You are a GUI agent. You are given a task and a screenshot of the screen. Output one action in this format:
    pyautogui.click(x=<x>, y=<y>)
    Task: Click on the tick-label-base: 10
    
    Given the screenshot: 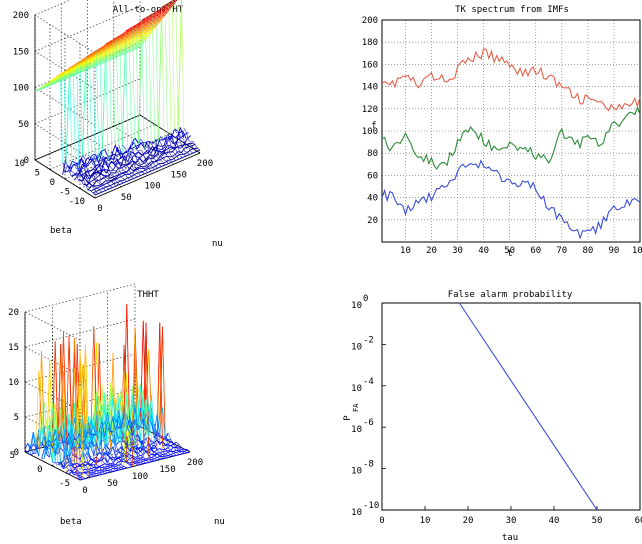 What is the action you would take?
    pyautogui.click(x=356, y=430)
    